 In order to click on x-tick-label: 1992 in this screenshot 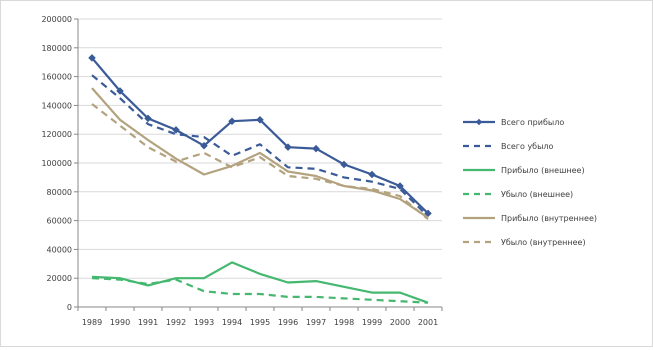, I will do `click(176, 322)`.